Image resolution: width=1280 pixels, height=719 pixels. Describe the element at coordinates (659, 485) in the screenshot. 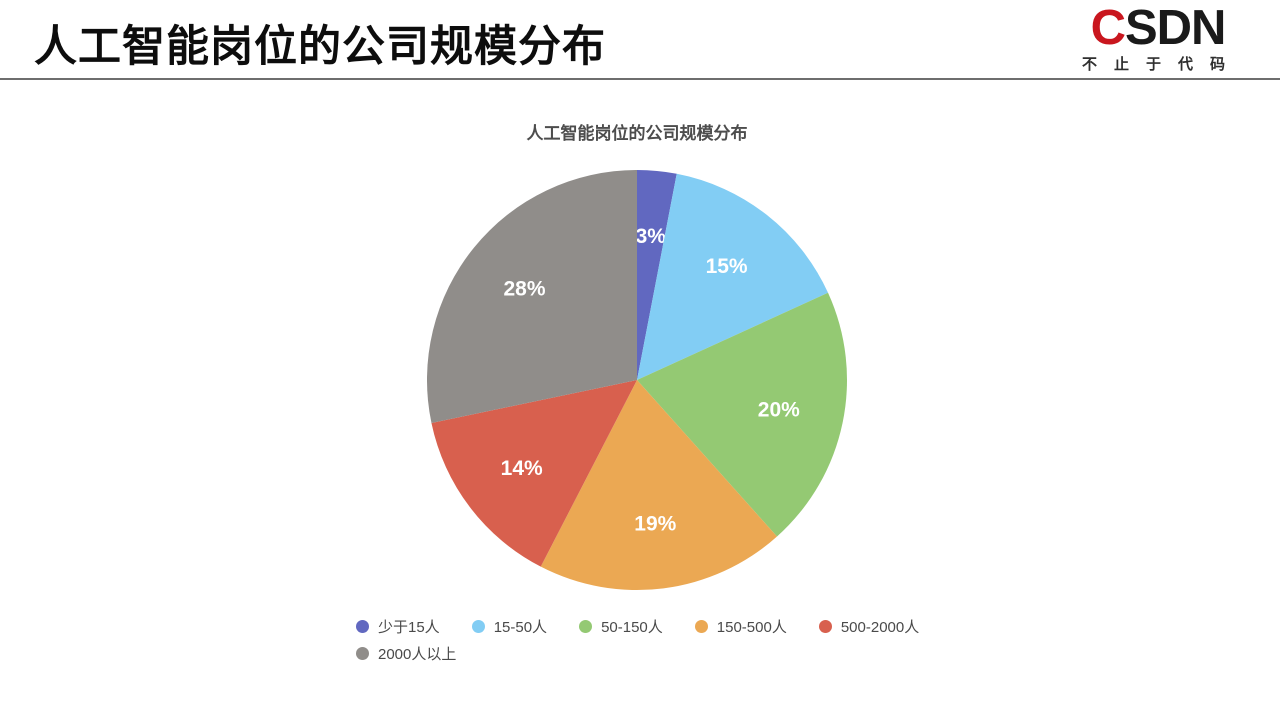

I see `pie-slice-150-500人` at that location.